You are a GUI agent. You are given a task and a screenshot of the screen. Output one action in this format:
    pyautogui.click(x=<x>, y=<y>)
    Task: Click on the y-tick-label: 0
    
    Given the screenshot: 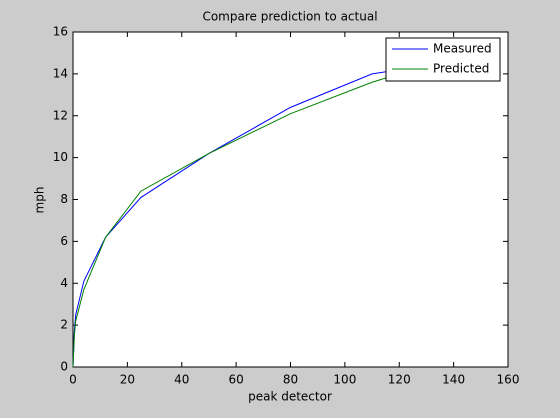 What is the action you would take?
    pyautogui.click(x=64, y=367)
    